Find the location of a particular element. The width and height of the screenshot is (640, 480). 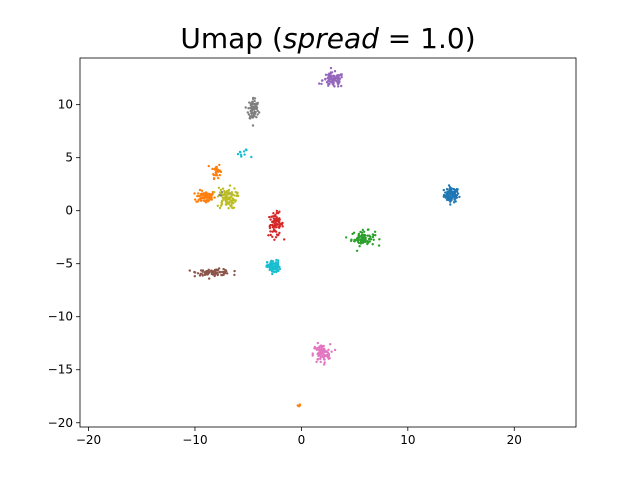

cluster-purple is located at coordinates (330, 77).